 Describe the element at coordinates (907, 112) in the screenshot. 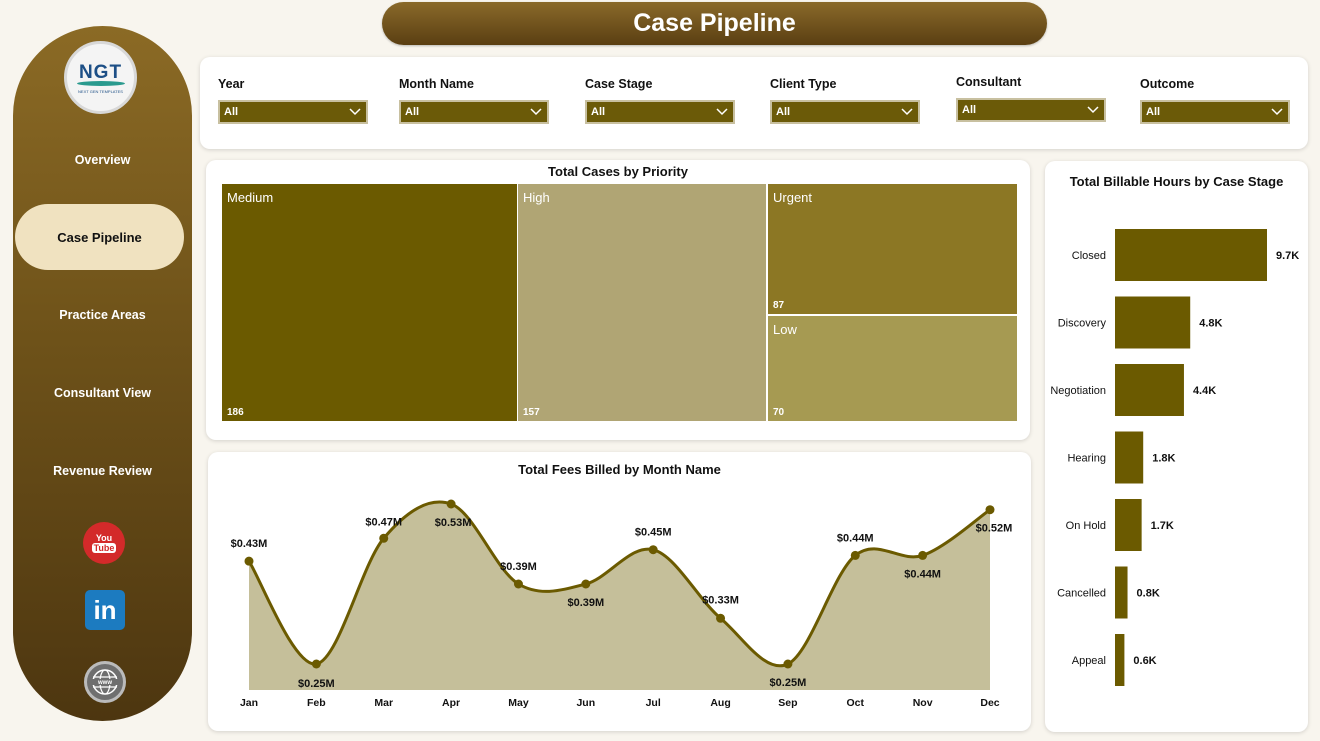

I see `chevron-down-icon` at that location.